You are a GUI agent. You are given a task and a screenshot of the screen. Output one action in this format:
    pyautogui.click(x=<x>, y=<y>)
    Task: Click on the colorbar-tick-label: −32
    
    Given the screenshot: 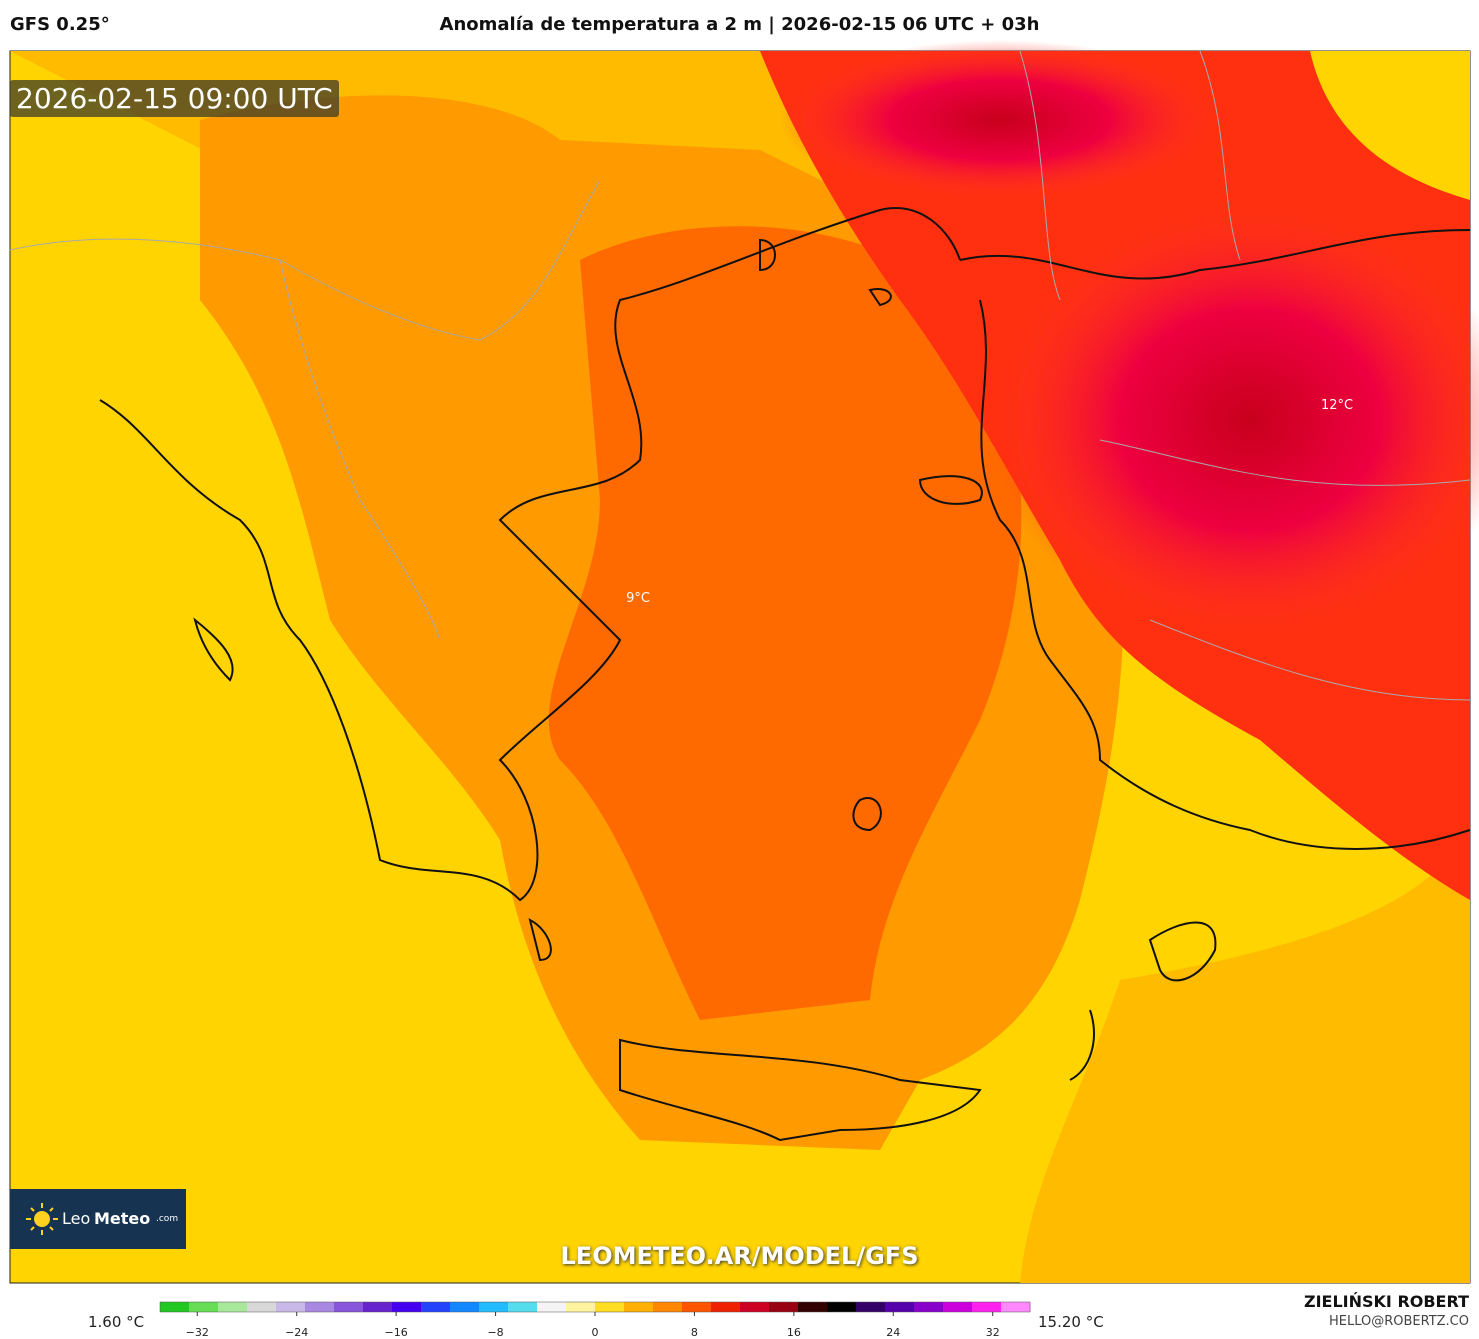 What is the action you would take?
    pyautogui.click(x=197, y=1332)
    